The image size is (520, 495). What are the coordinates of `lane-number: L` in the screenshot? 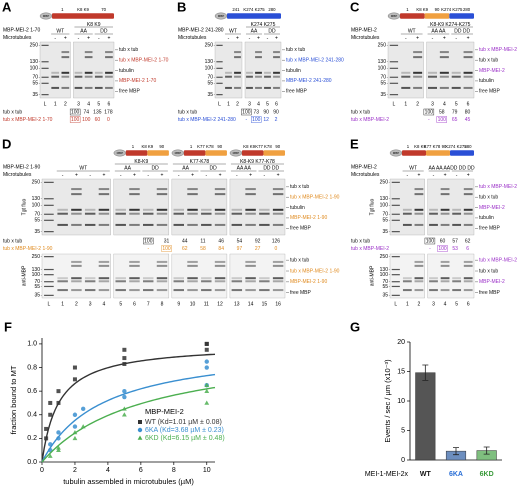 It's located at (48, 304).